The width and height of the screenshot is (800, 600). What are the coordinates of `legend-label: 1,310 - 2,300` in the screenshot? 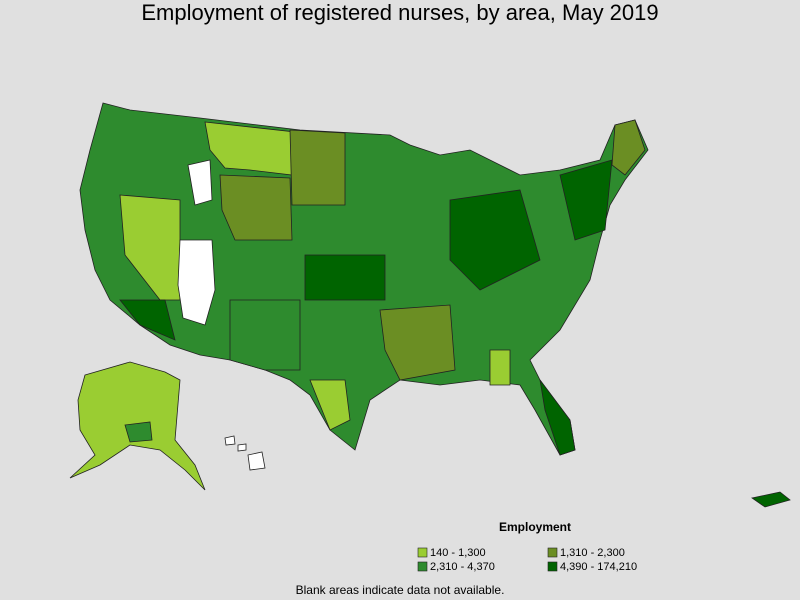 It's located at (592, 553).